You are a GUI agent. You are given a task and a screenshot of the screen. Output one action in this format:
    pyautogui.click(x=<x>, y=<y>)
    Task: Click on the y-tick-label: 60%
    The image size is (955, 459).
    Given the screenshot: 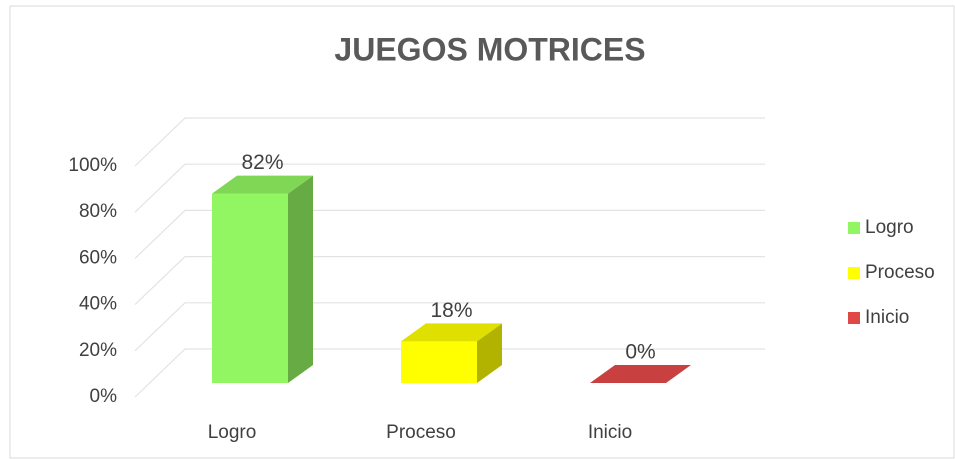 What is the action you would take?
    pyautogui.click(x=98, y=257)
    